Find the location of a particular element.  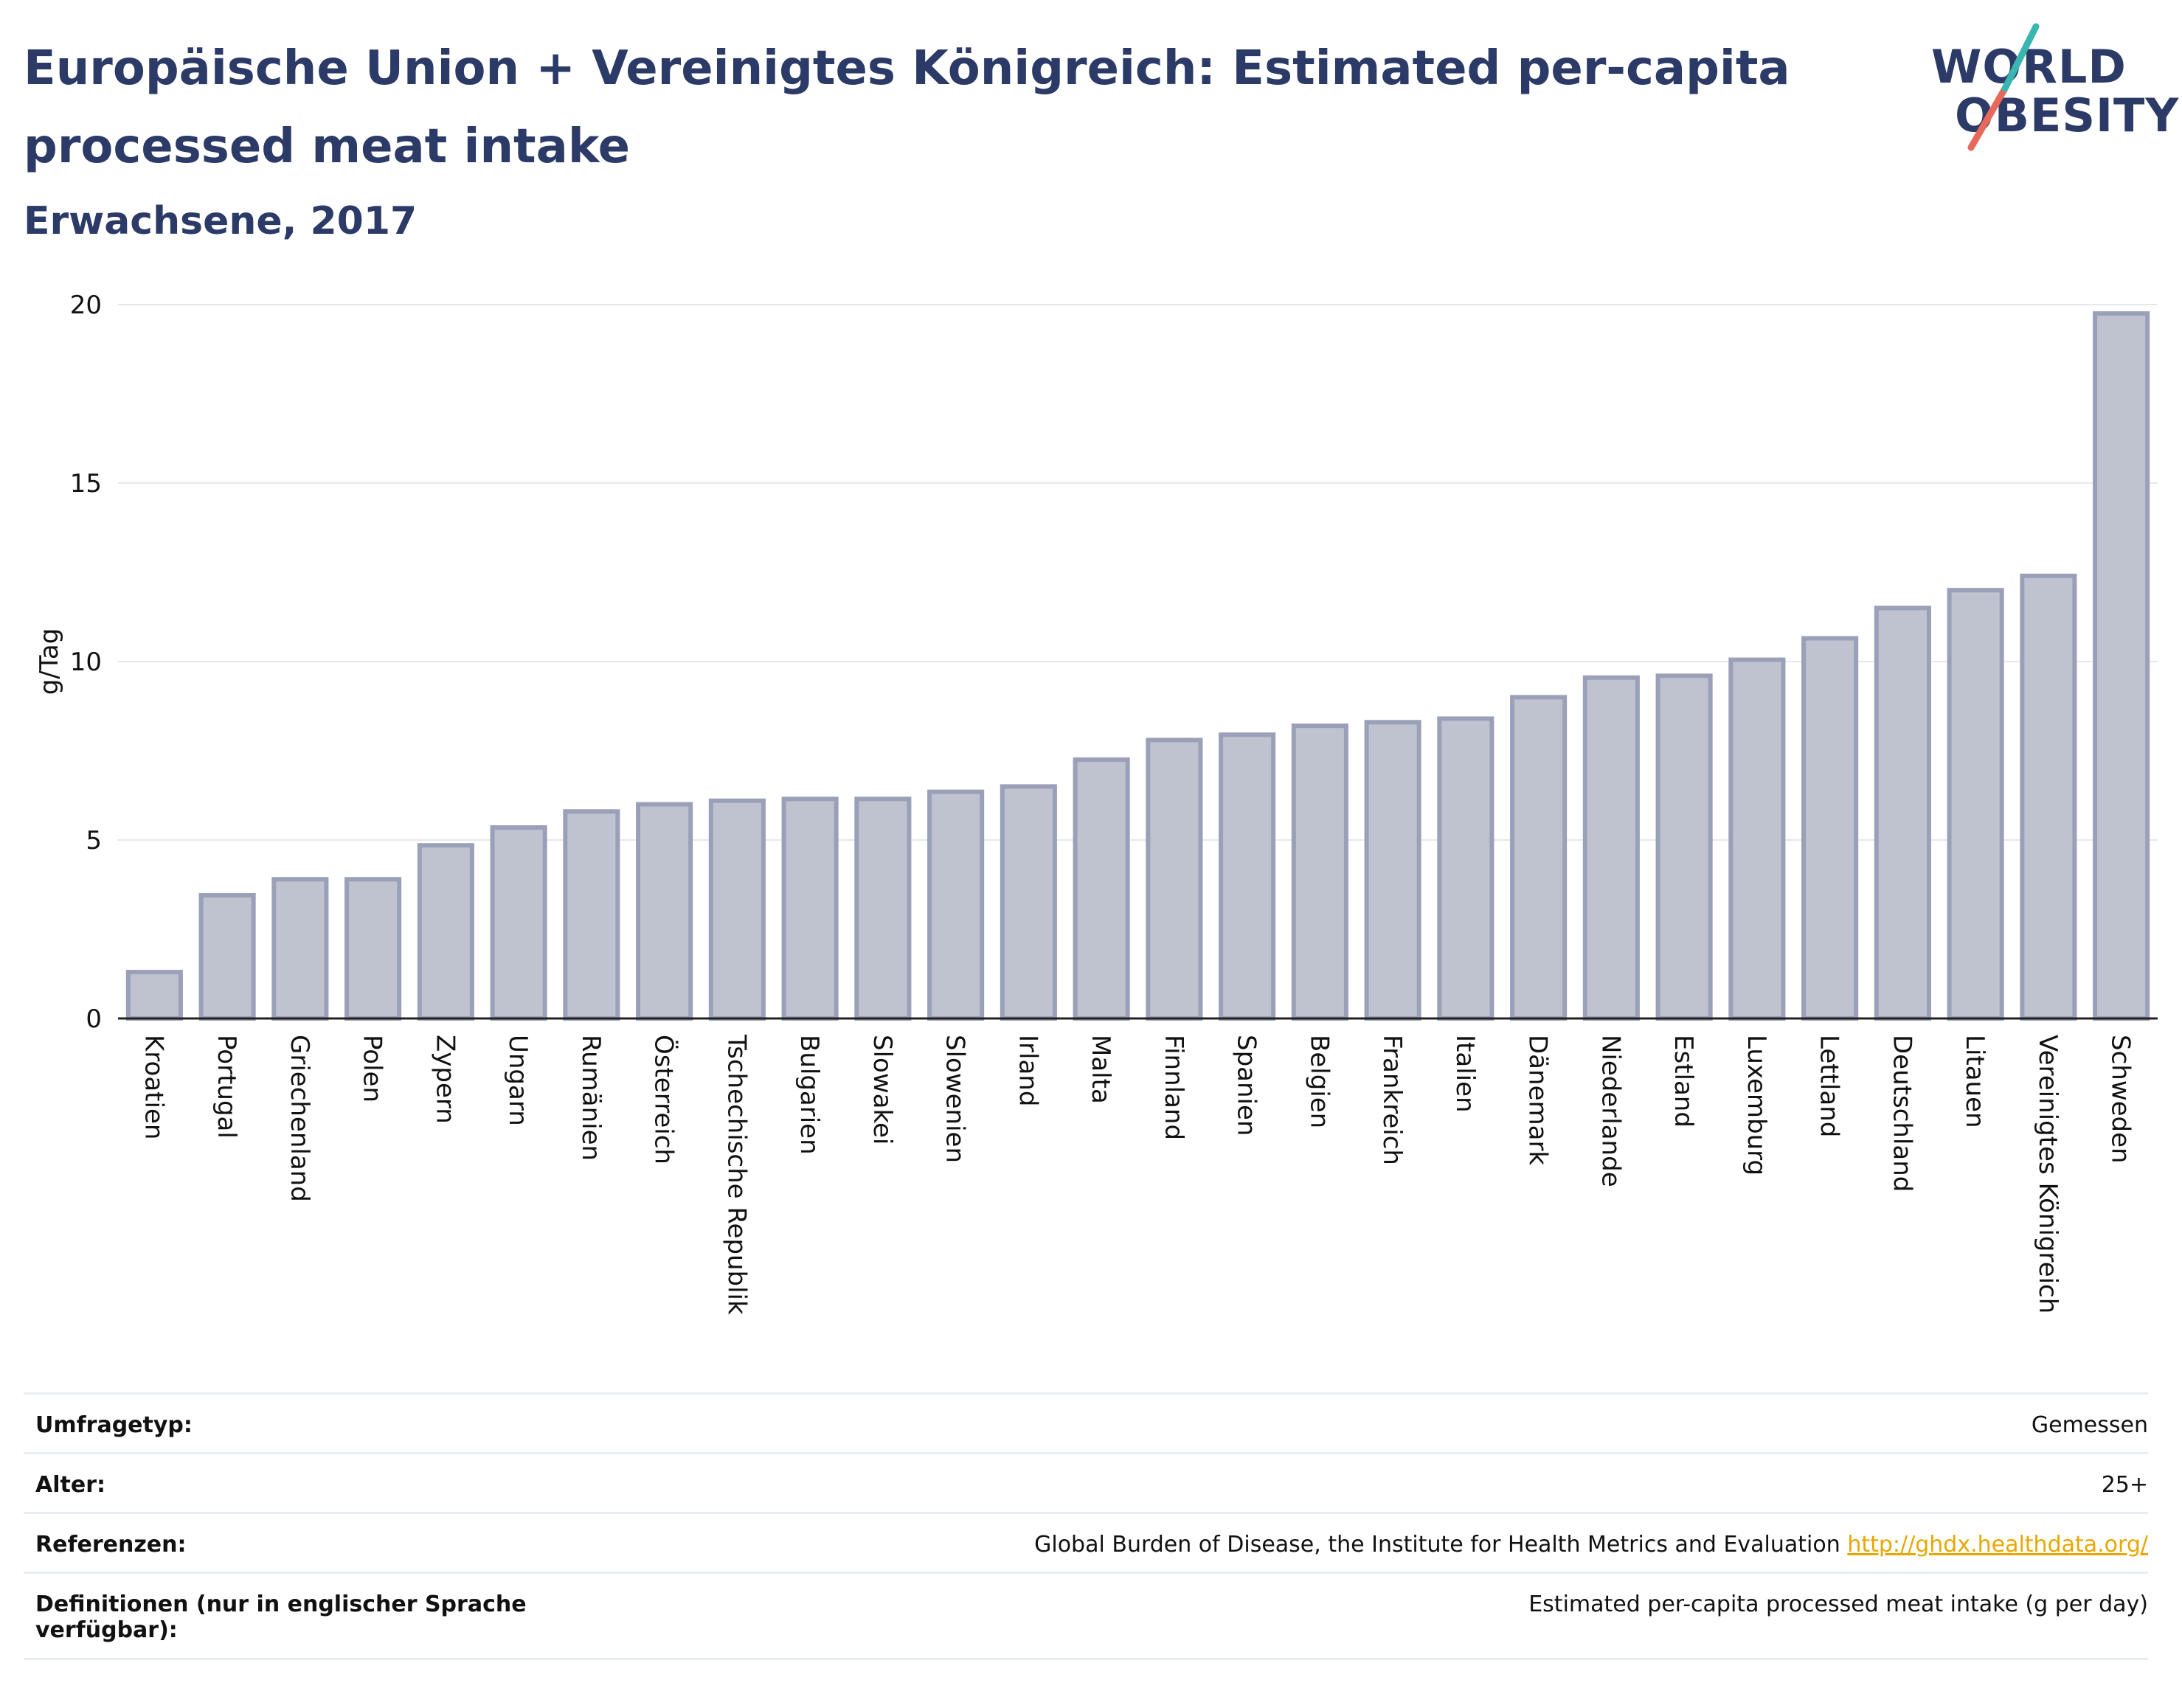

x-tick-label: Estland is located at coordinates (1683, 1081).